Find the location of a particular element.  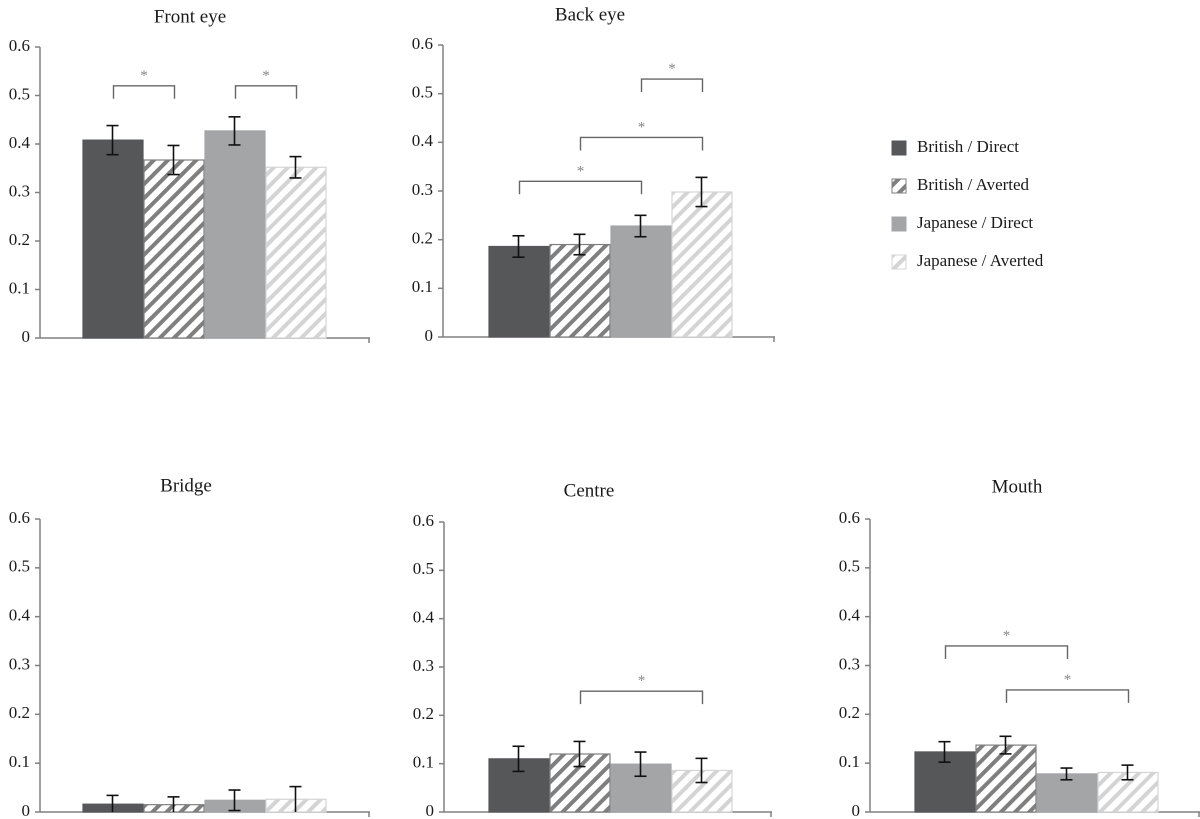

legend-item: Japanese / Direct is located at coordinates (962, 222).